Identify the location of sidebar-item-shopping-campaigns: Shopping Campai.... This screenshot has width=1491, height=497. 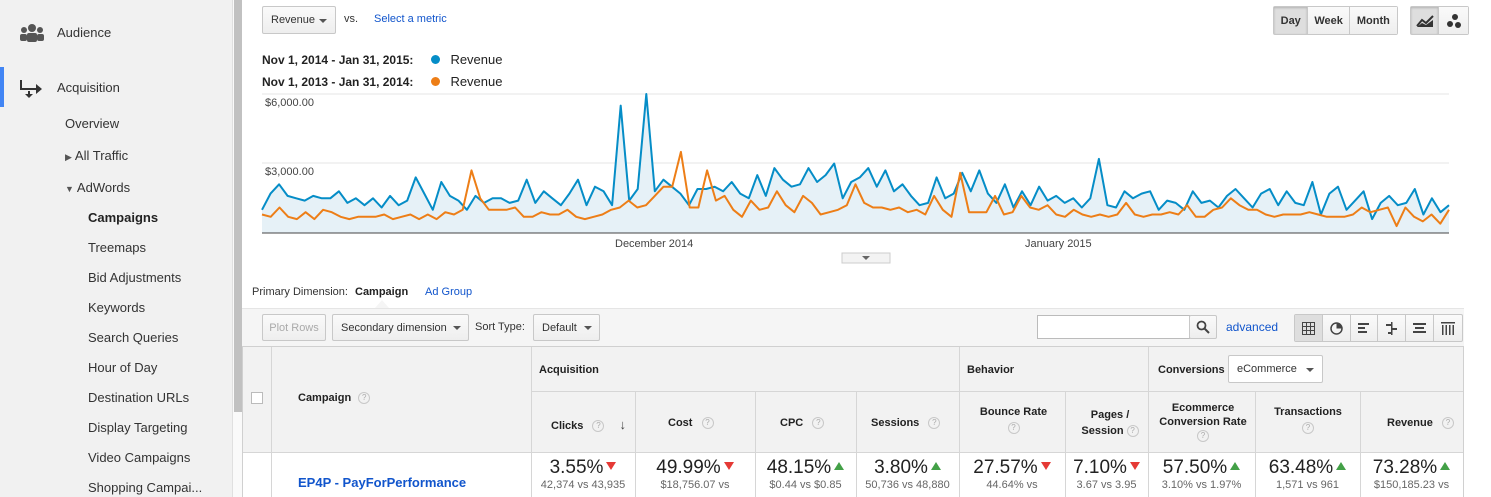
(145, 487).